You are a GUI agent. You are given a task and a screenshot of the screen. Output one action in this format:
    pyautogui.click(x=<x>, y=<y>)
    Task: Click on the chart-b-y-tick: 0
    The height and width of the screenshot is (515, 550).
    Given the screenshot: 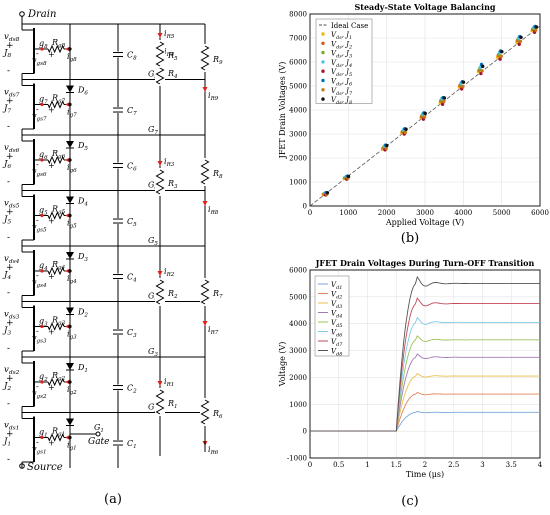 What is the action you would take?
    pyautogui.click(x=305, y=207)
    